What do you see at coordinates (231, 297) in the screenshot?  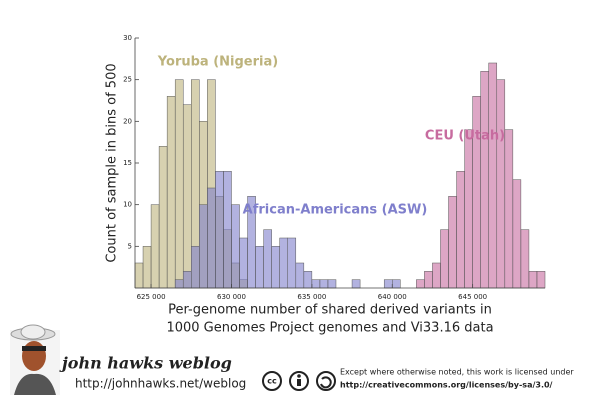 I see `x-tick-label: 630 000` at bounding box center [231, 297].